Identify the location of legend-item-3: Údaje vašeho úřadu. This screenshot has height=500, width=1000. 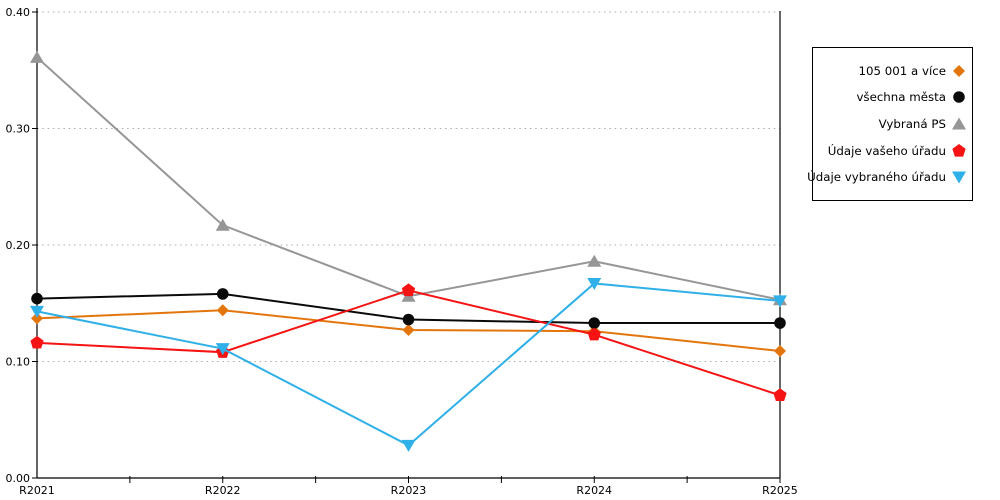
(892, 151).